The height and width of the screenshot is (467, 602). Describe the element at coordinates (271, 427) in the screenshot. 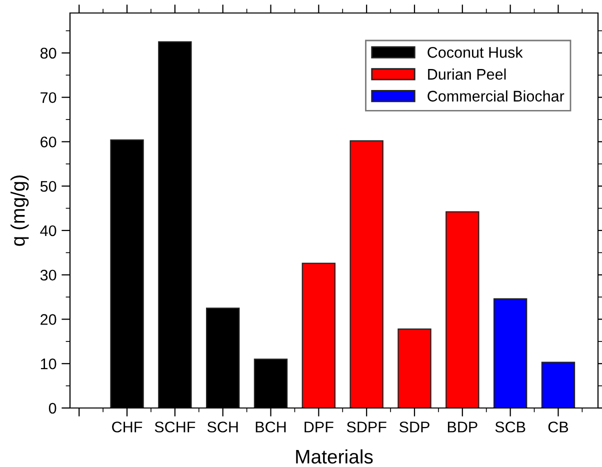

I see `x-tick-label: BCH` at that location.